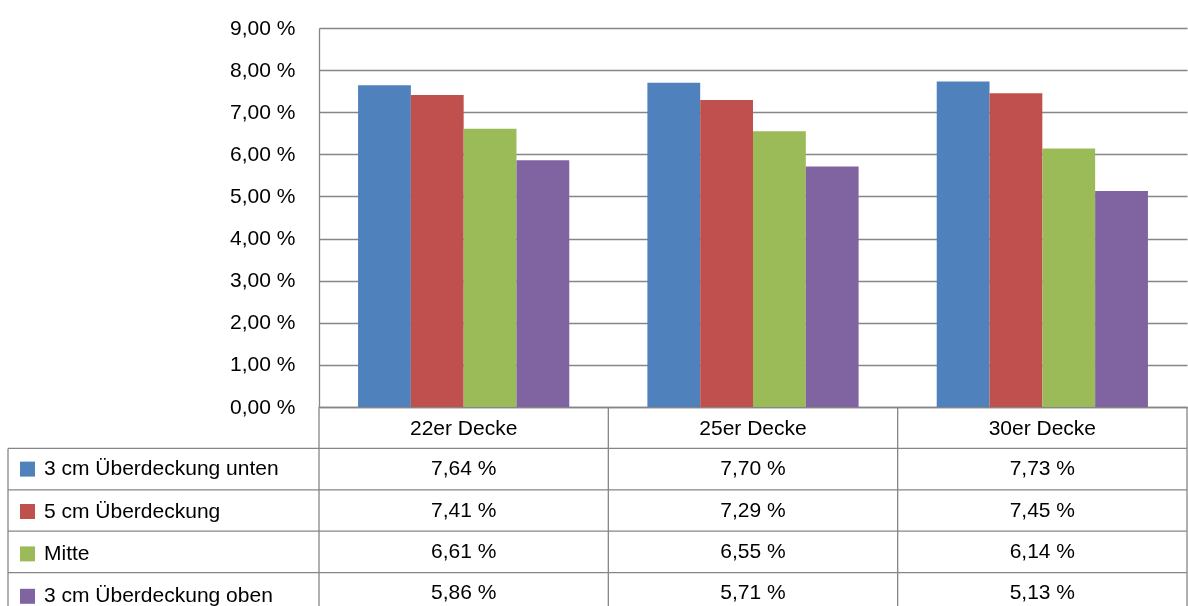 The height and width of the screenshot is (606, 1188). What do you see at coordinates (753, 592) in the screenshot?
I see `data-label: 5,71 %` at bounding box center [753, 592].